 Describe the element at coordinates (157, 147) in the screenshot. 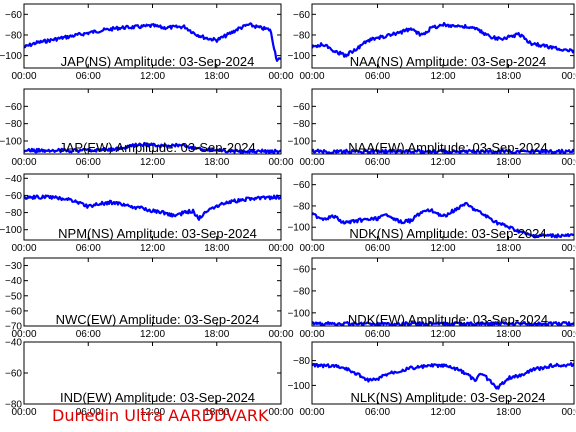

I see `panel-title: JAP(EW) Amplitude: 03-Sep-2024` at that location.